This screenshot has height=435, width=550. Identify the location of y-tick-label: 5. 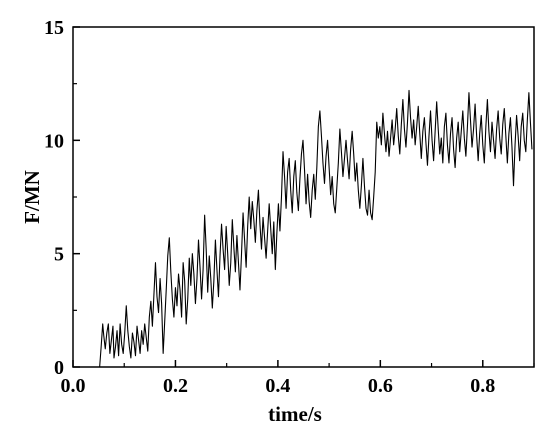
(59, 255).